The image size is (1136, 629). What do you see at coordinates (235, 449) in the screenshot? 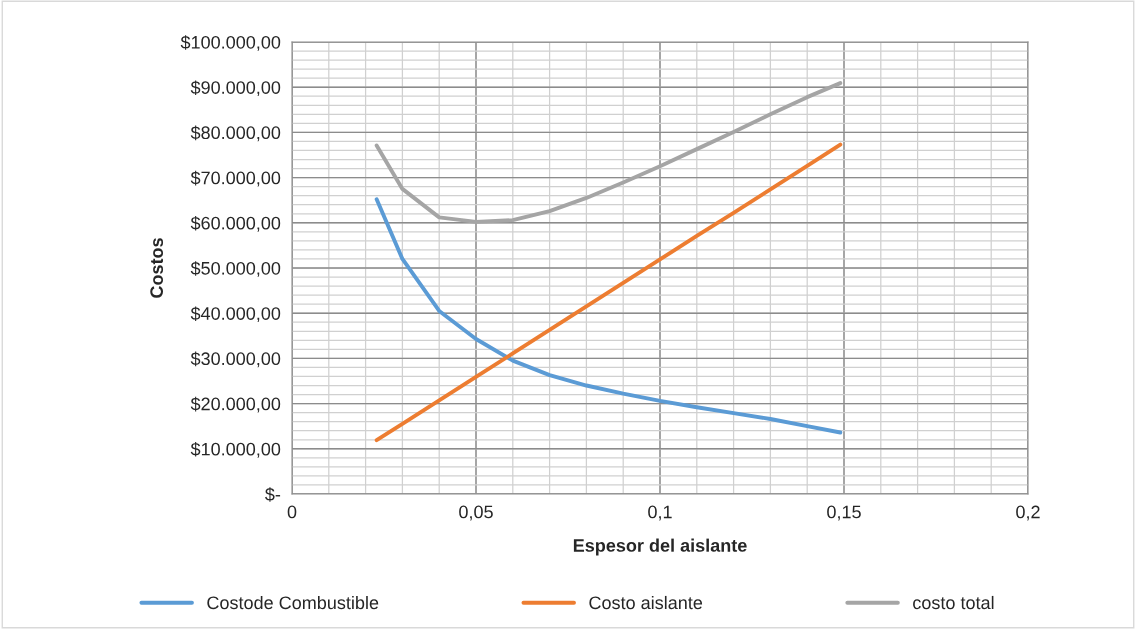
I see `y-tick-label: $10.000,00` at bounding box center [235, 449].